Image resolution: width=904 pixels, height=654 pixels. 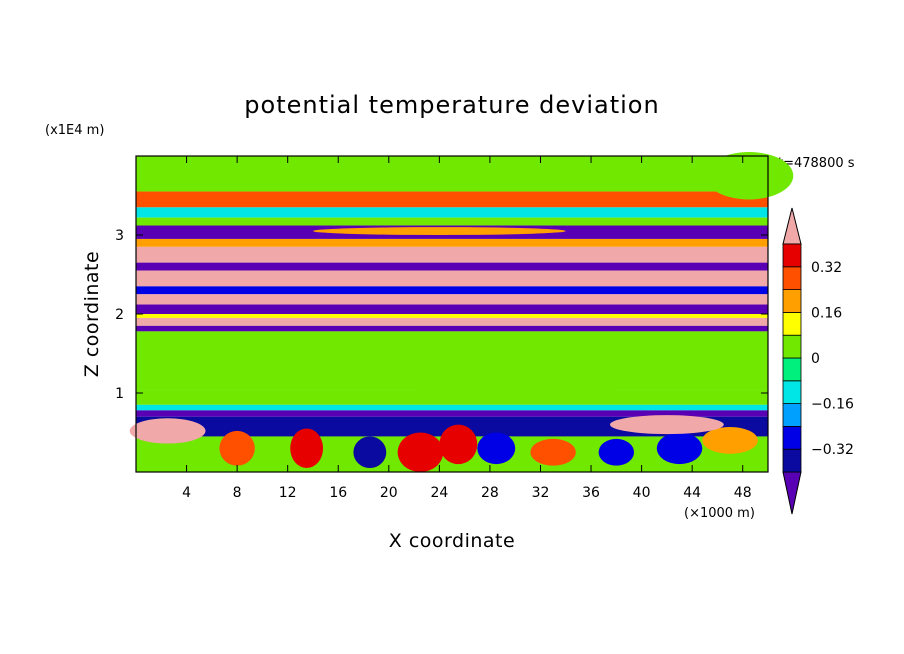 I want to click on x-tick-label: 12, so click(x=288, y=493).